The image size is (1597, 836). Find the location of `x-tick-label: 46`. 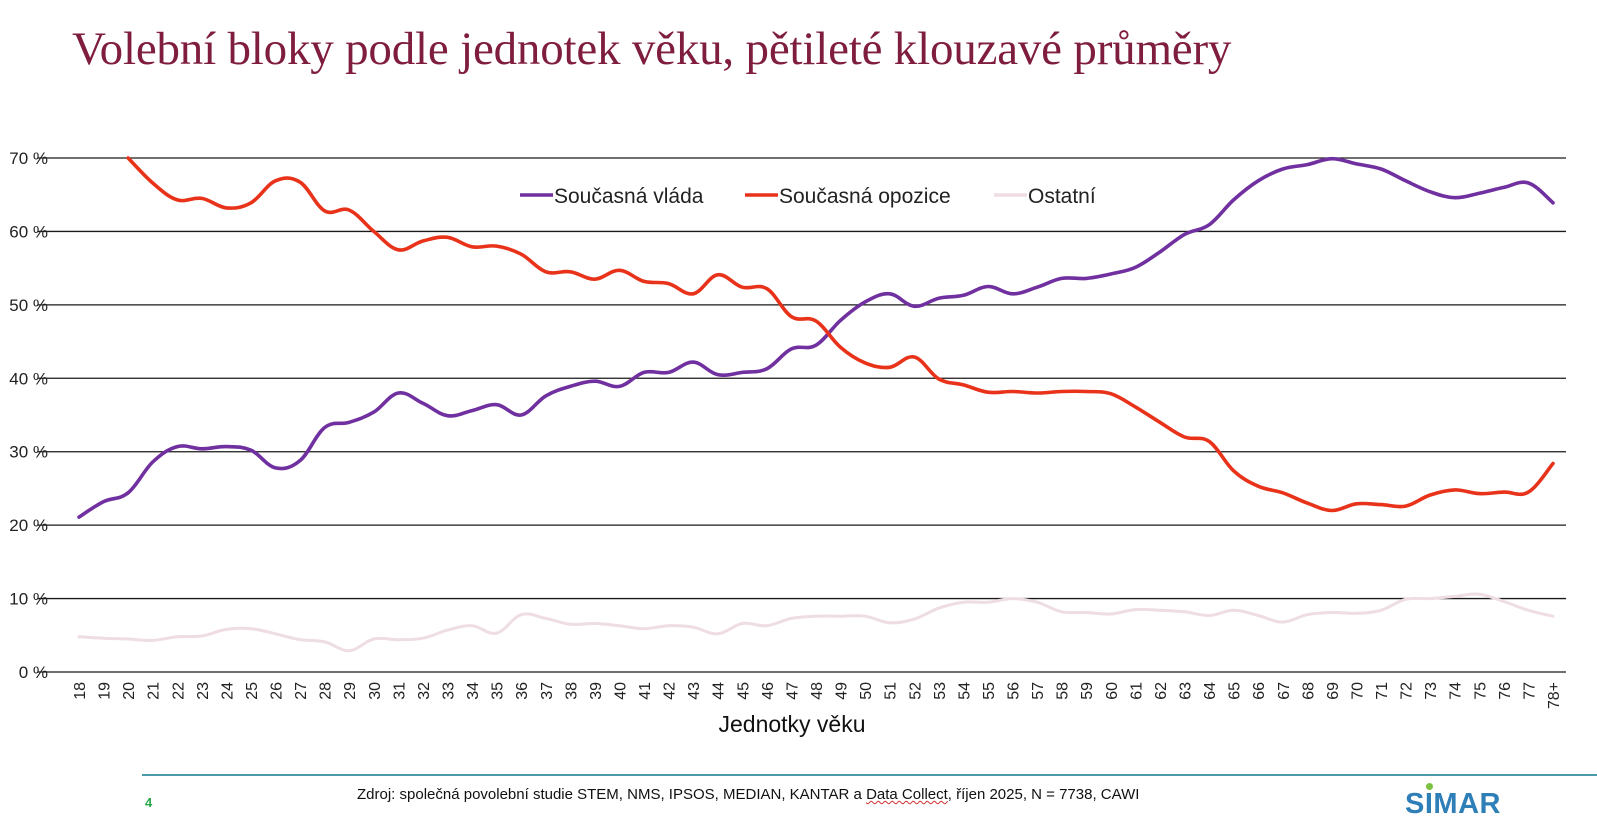

x-tick-label: 46 is located at coordinates (768, 691).